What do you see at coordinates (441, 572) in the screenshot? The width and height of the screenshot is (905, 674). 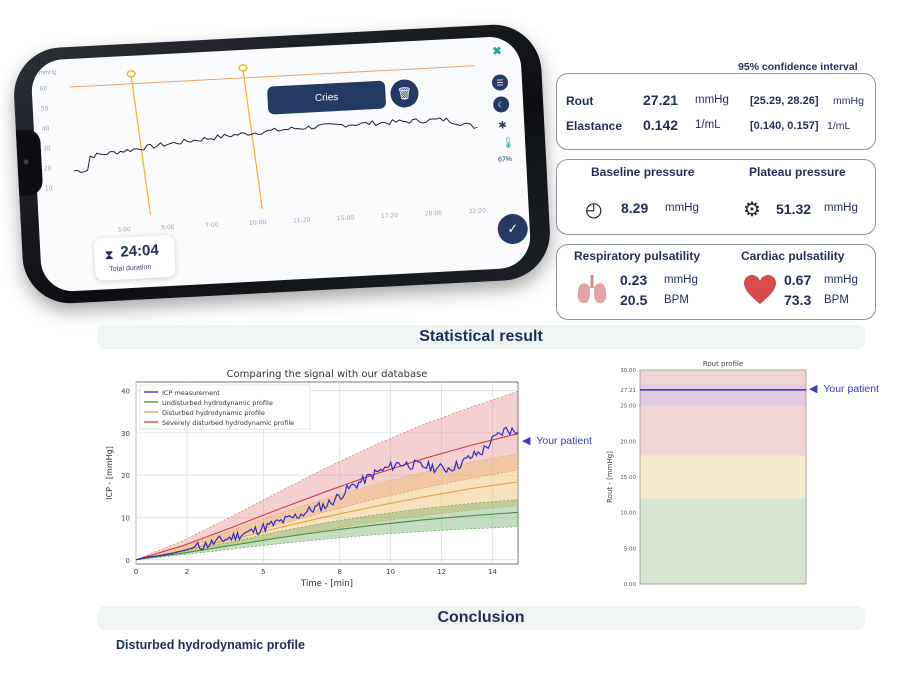 I see `main-x-tick: 12` at bounding box center [441, 572].